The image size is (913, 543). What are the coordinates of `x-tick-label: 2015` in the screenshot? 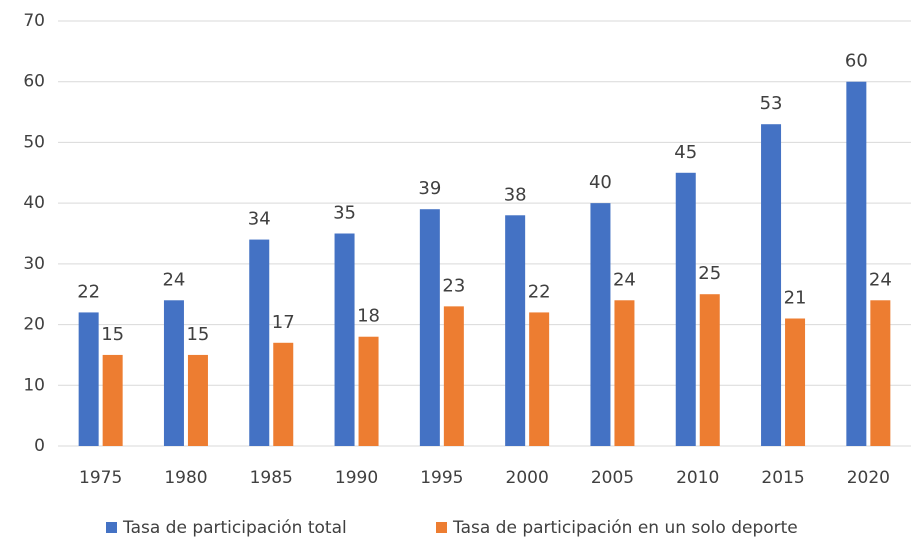 It's located at (782, 478).